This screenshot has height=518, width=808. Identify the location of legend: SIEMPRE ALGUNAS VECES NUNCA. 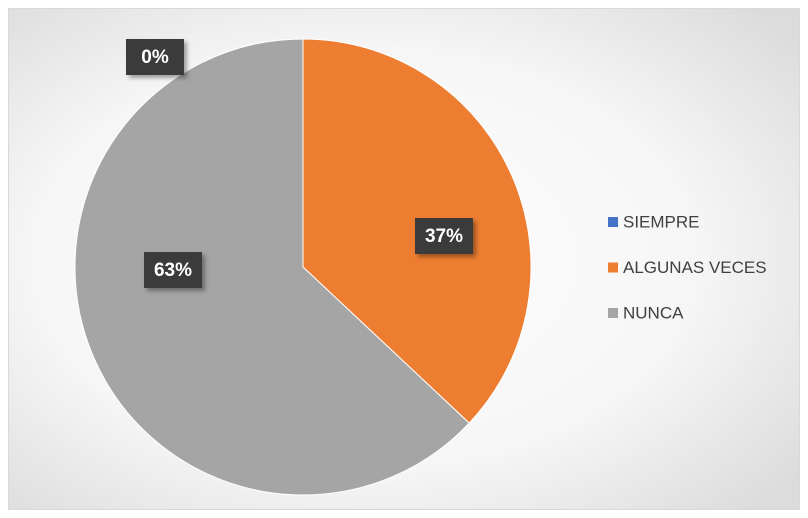
(687, 267).